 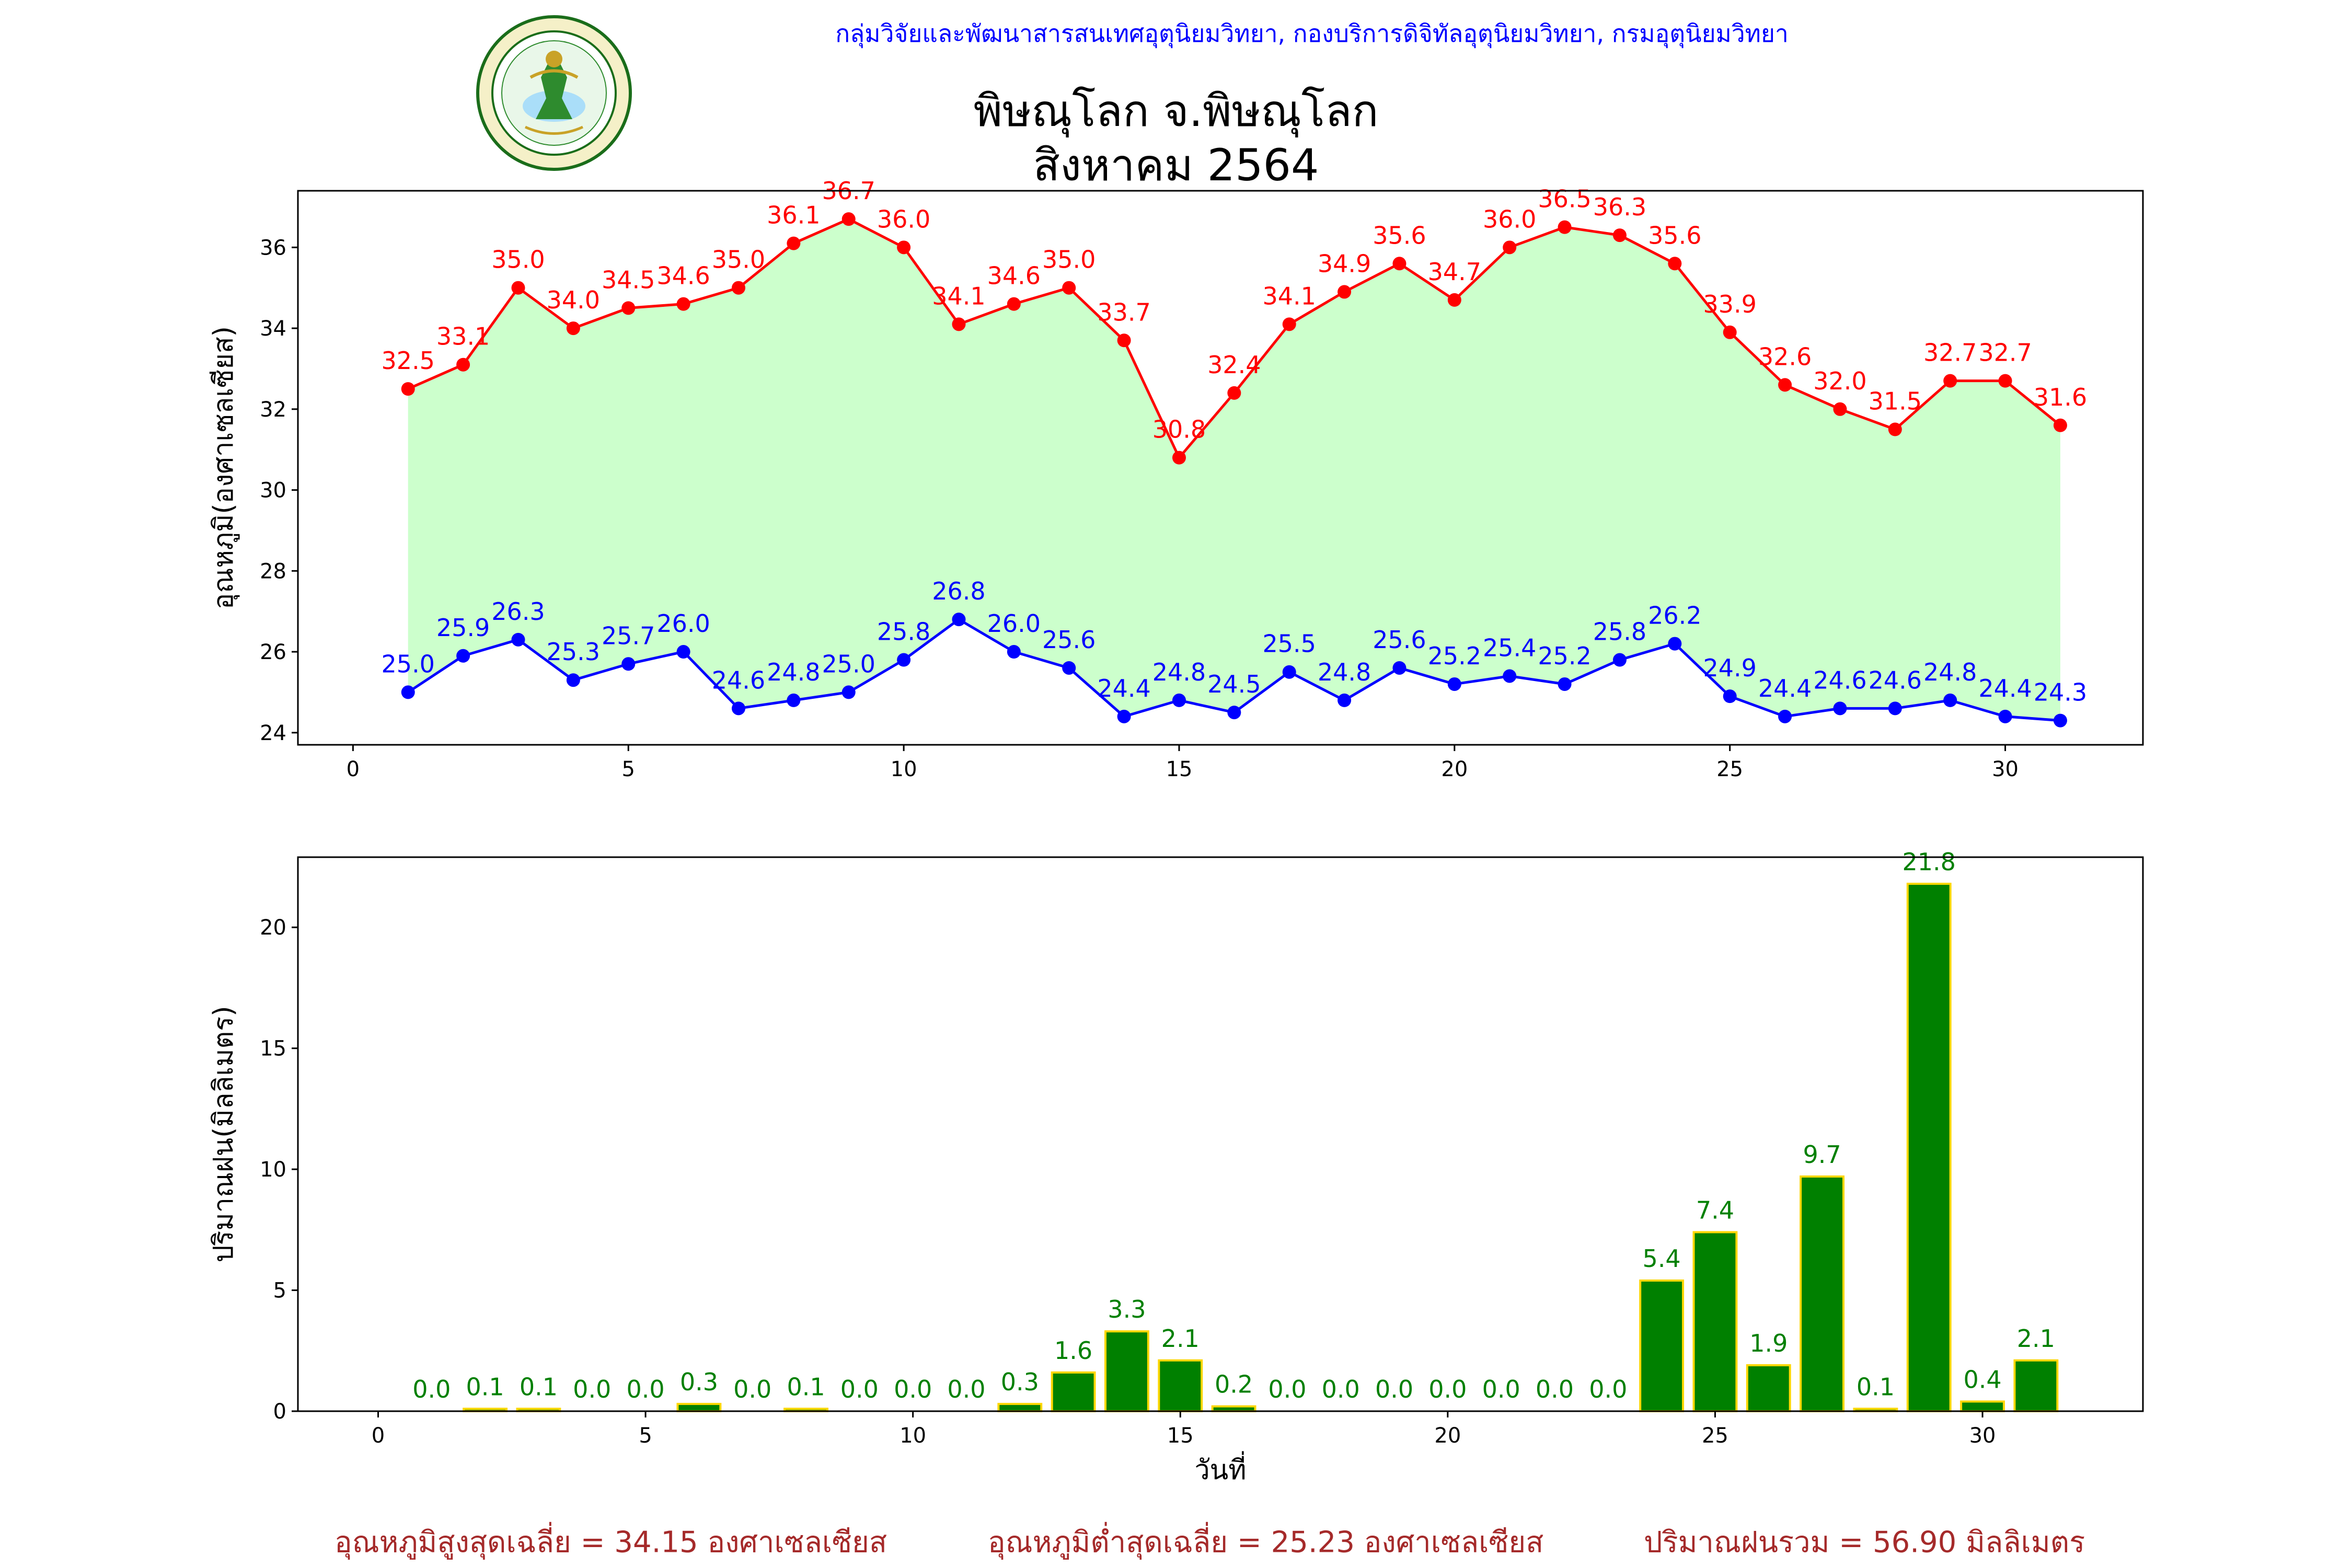 What do you see at coordinates (1454, 656) in the screenshot?
I see `min-temperature-label: 25.2` at bounding box center [1454, 656].